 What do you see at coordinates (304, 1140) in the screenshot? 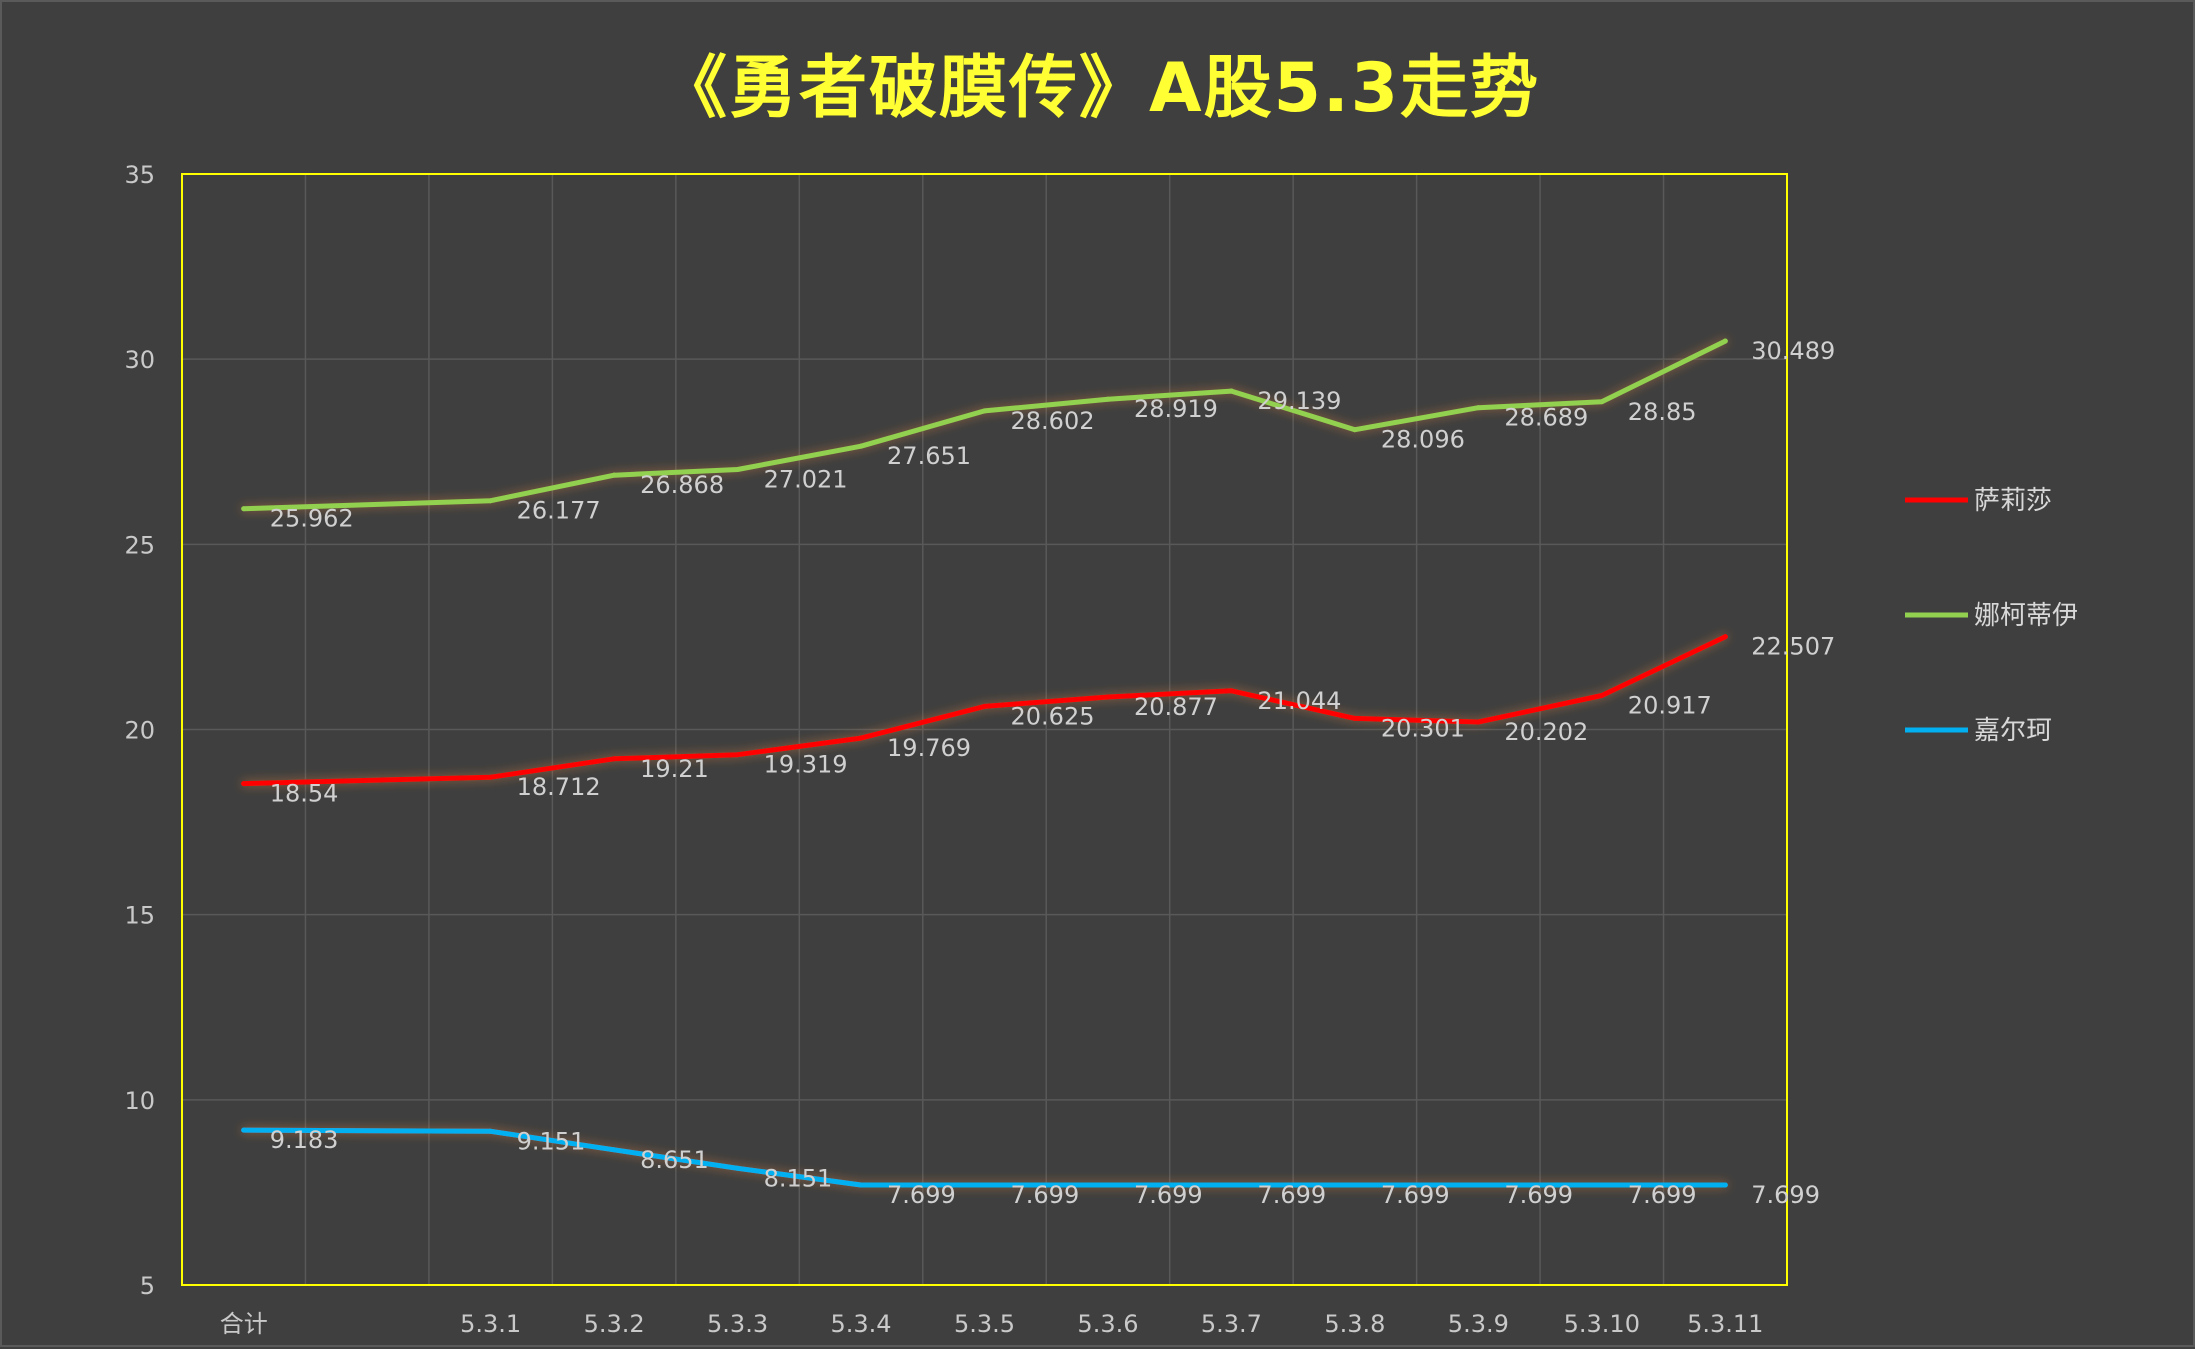
I see `data-label: 9.183` at bounding box center [304, 1140].